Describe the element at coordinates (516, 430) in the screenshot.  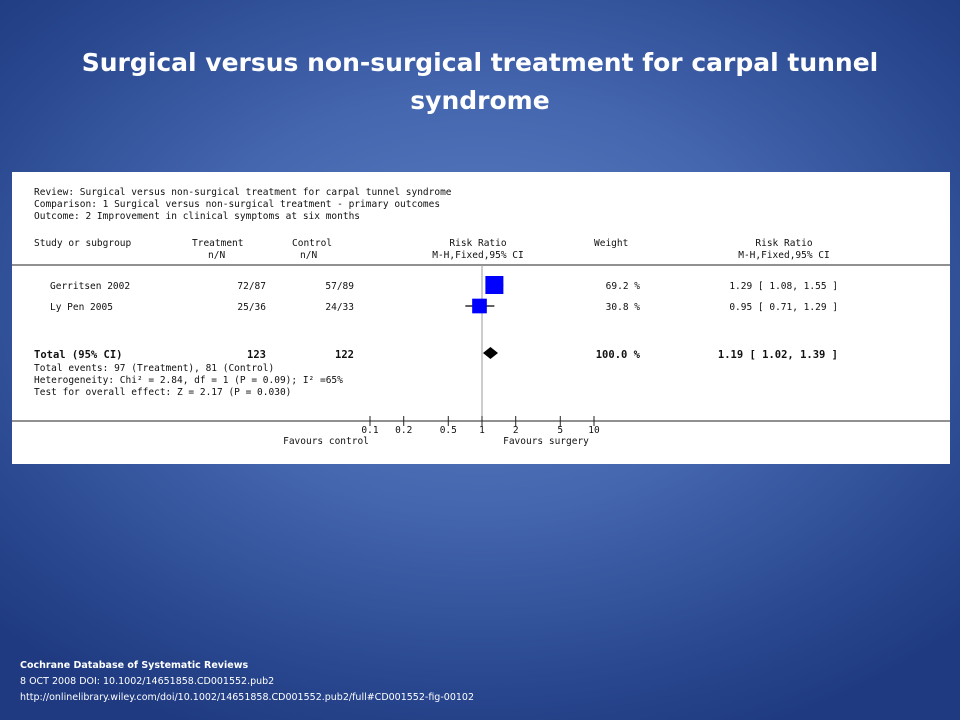
I see `axis-tick-label: 2` at that location.